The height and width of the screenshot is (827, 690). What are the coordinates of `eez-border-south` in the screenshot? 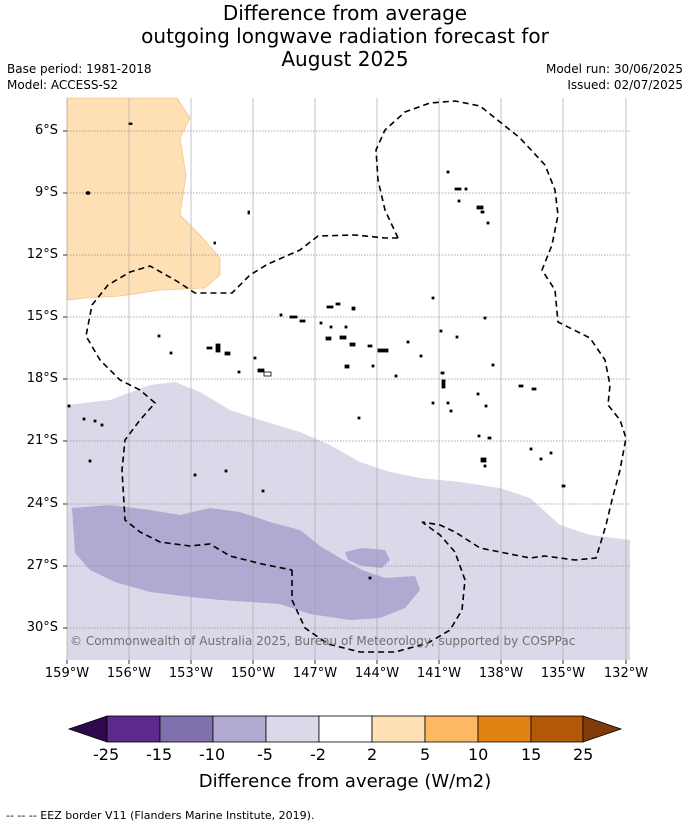 It's located at (378, 587).